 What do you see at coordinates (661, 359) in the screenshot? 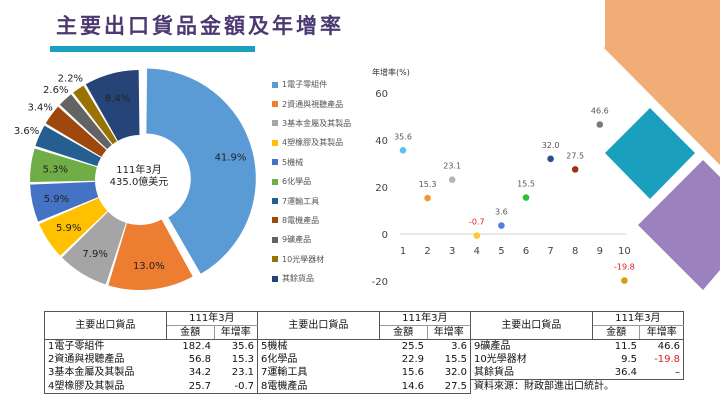
I see `cell-growth: -19.8` at bounding box center [661, 359].